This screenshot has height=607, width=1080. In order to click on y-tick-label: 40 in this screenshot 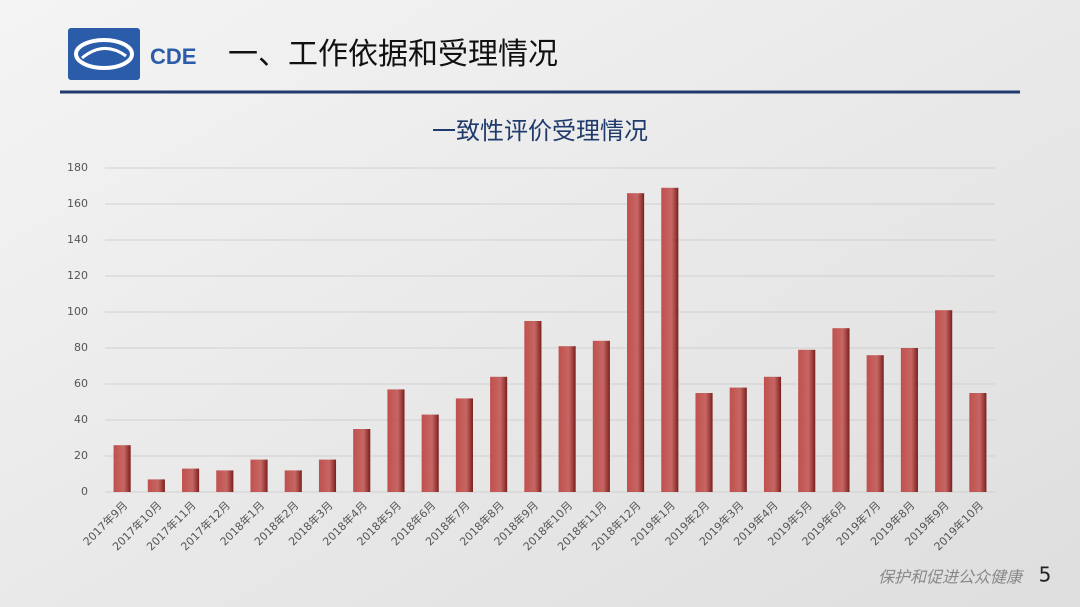, I will do `click(81, 419)`.